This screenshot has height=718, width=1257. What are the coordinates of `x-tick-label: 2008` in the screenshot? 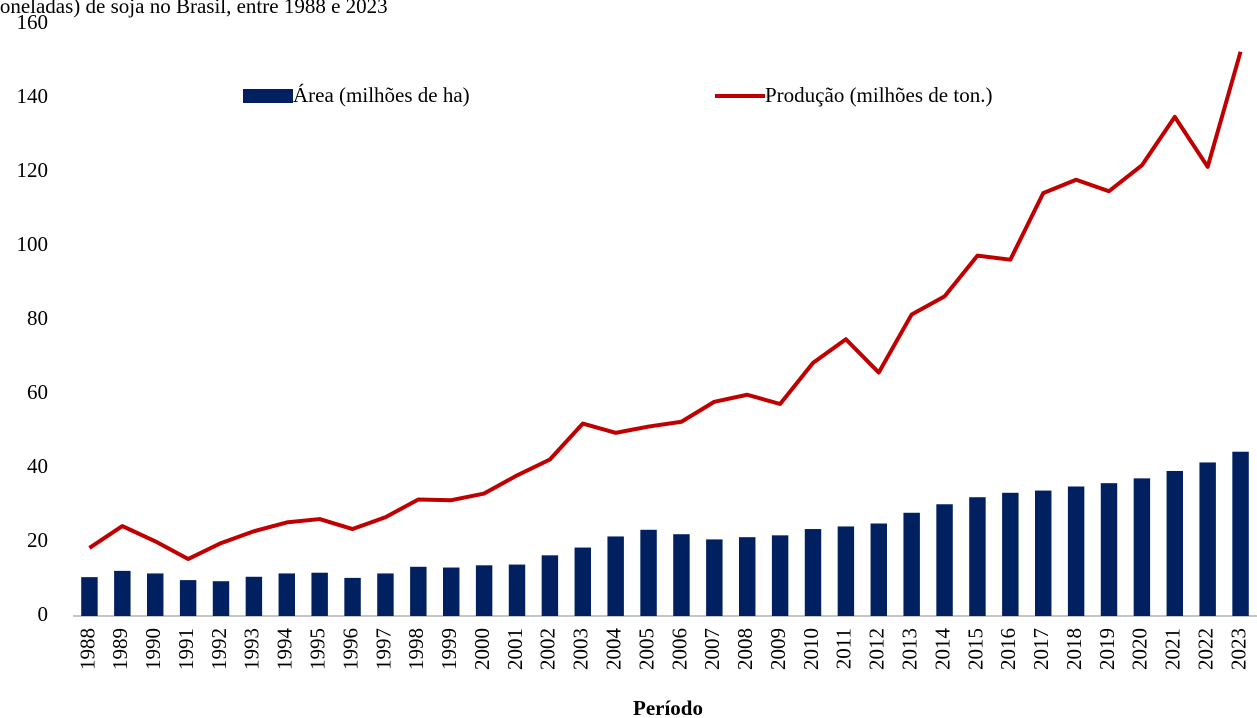 It's located at (745, 649).